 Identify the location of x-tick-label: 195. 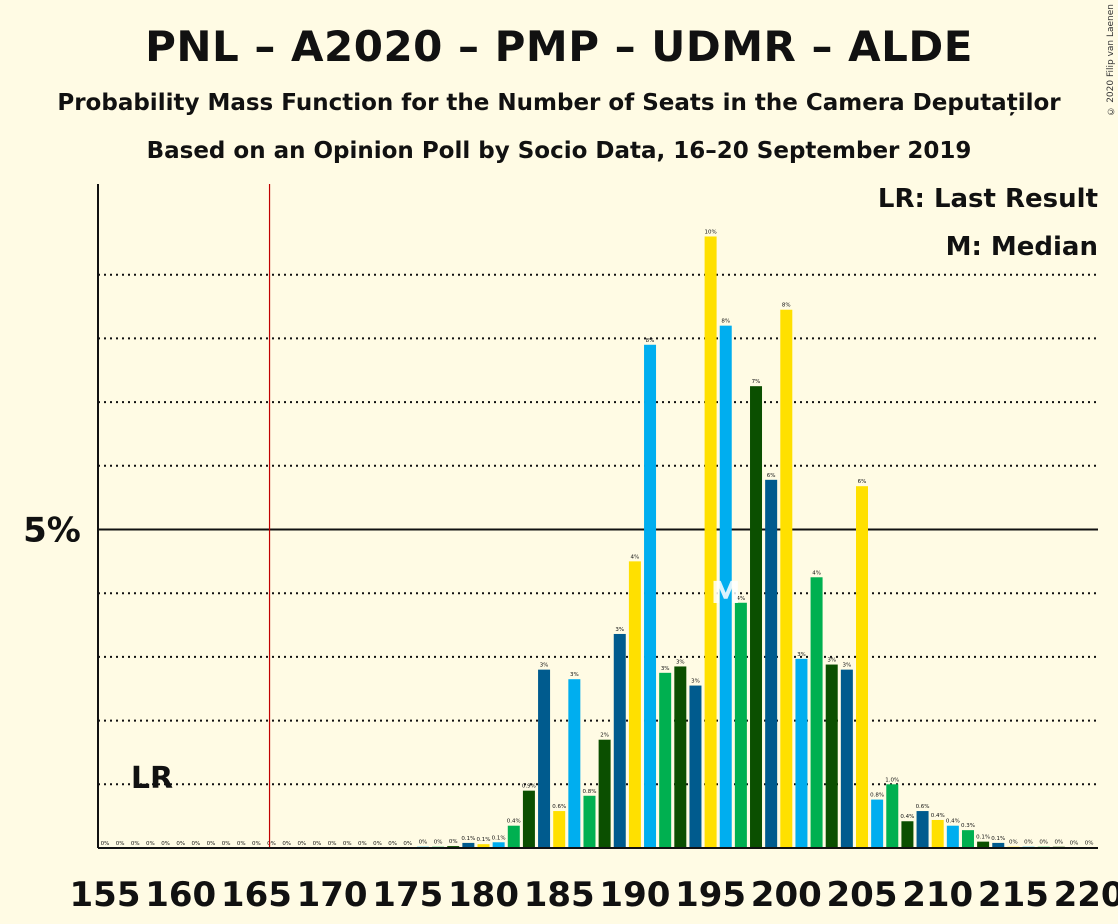
(710, 895).